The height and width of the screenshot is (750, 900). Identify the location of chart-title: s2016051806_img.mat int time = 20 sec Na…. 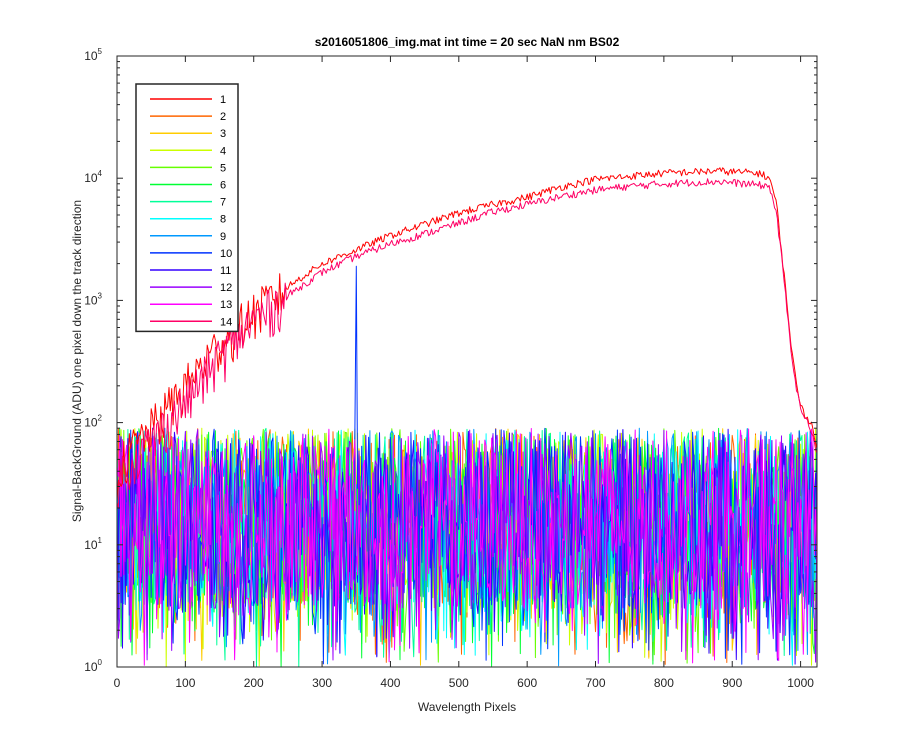
(467, 42).